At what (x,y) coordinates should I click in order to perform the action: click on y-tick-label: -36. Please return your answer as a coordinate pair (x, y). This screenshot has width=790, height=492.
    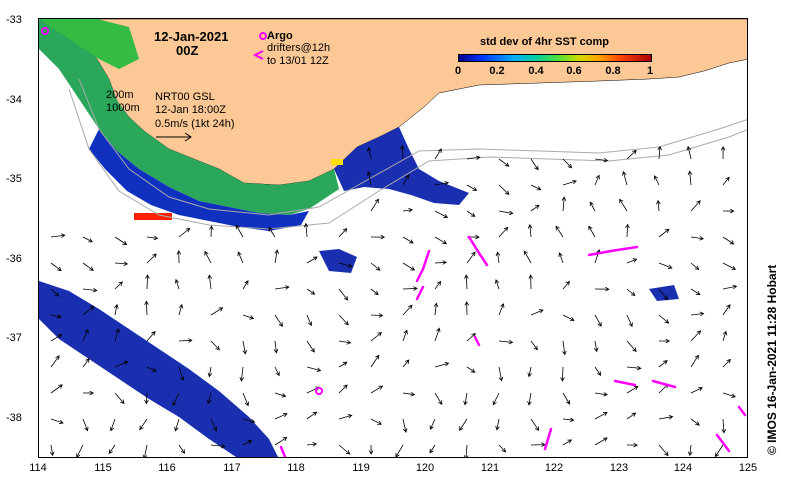
    Looking at the image, I should click on (14, 259).